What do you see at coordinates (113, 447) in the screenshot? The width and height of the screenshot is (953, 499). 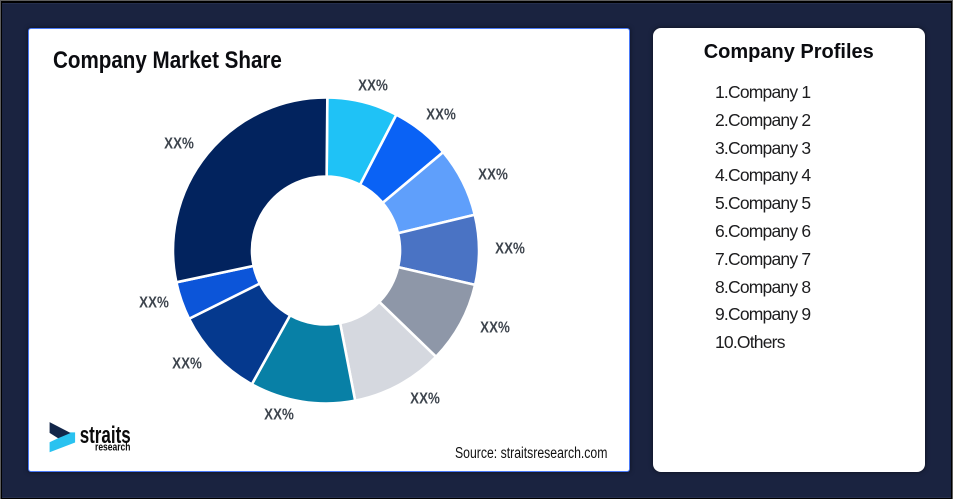 I see `svg-text: research` at bounding box center [113, 447].